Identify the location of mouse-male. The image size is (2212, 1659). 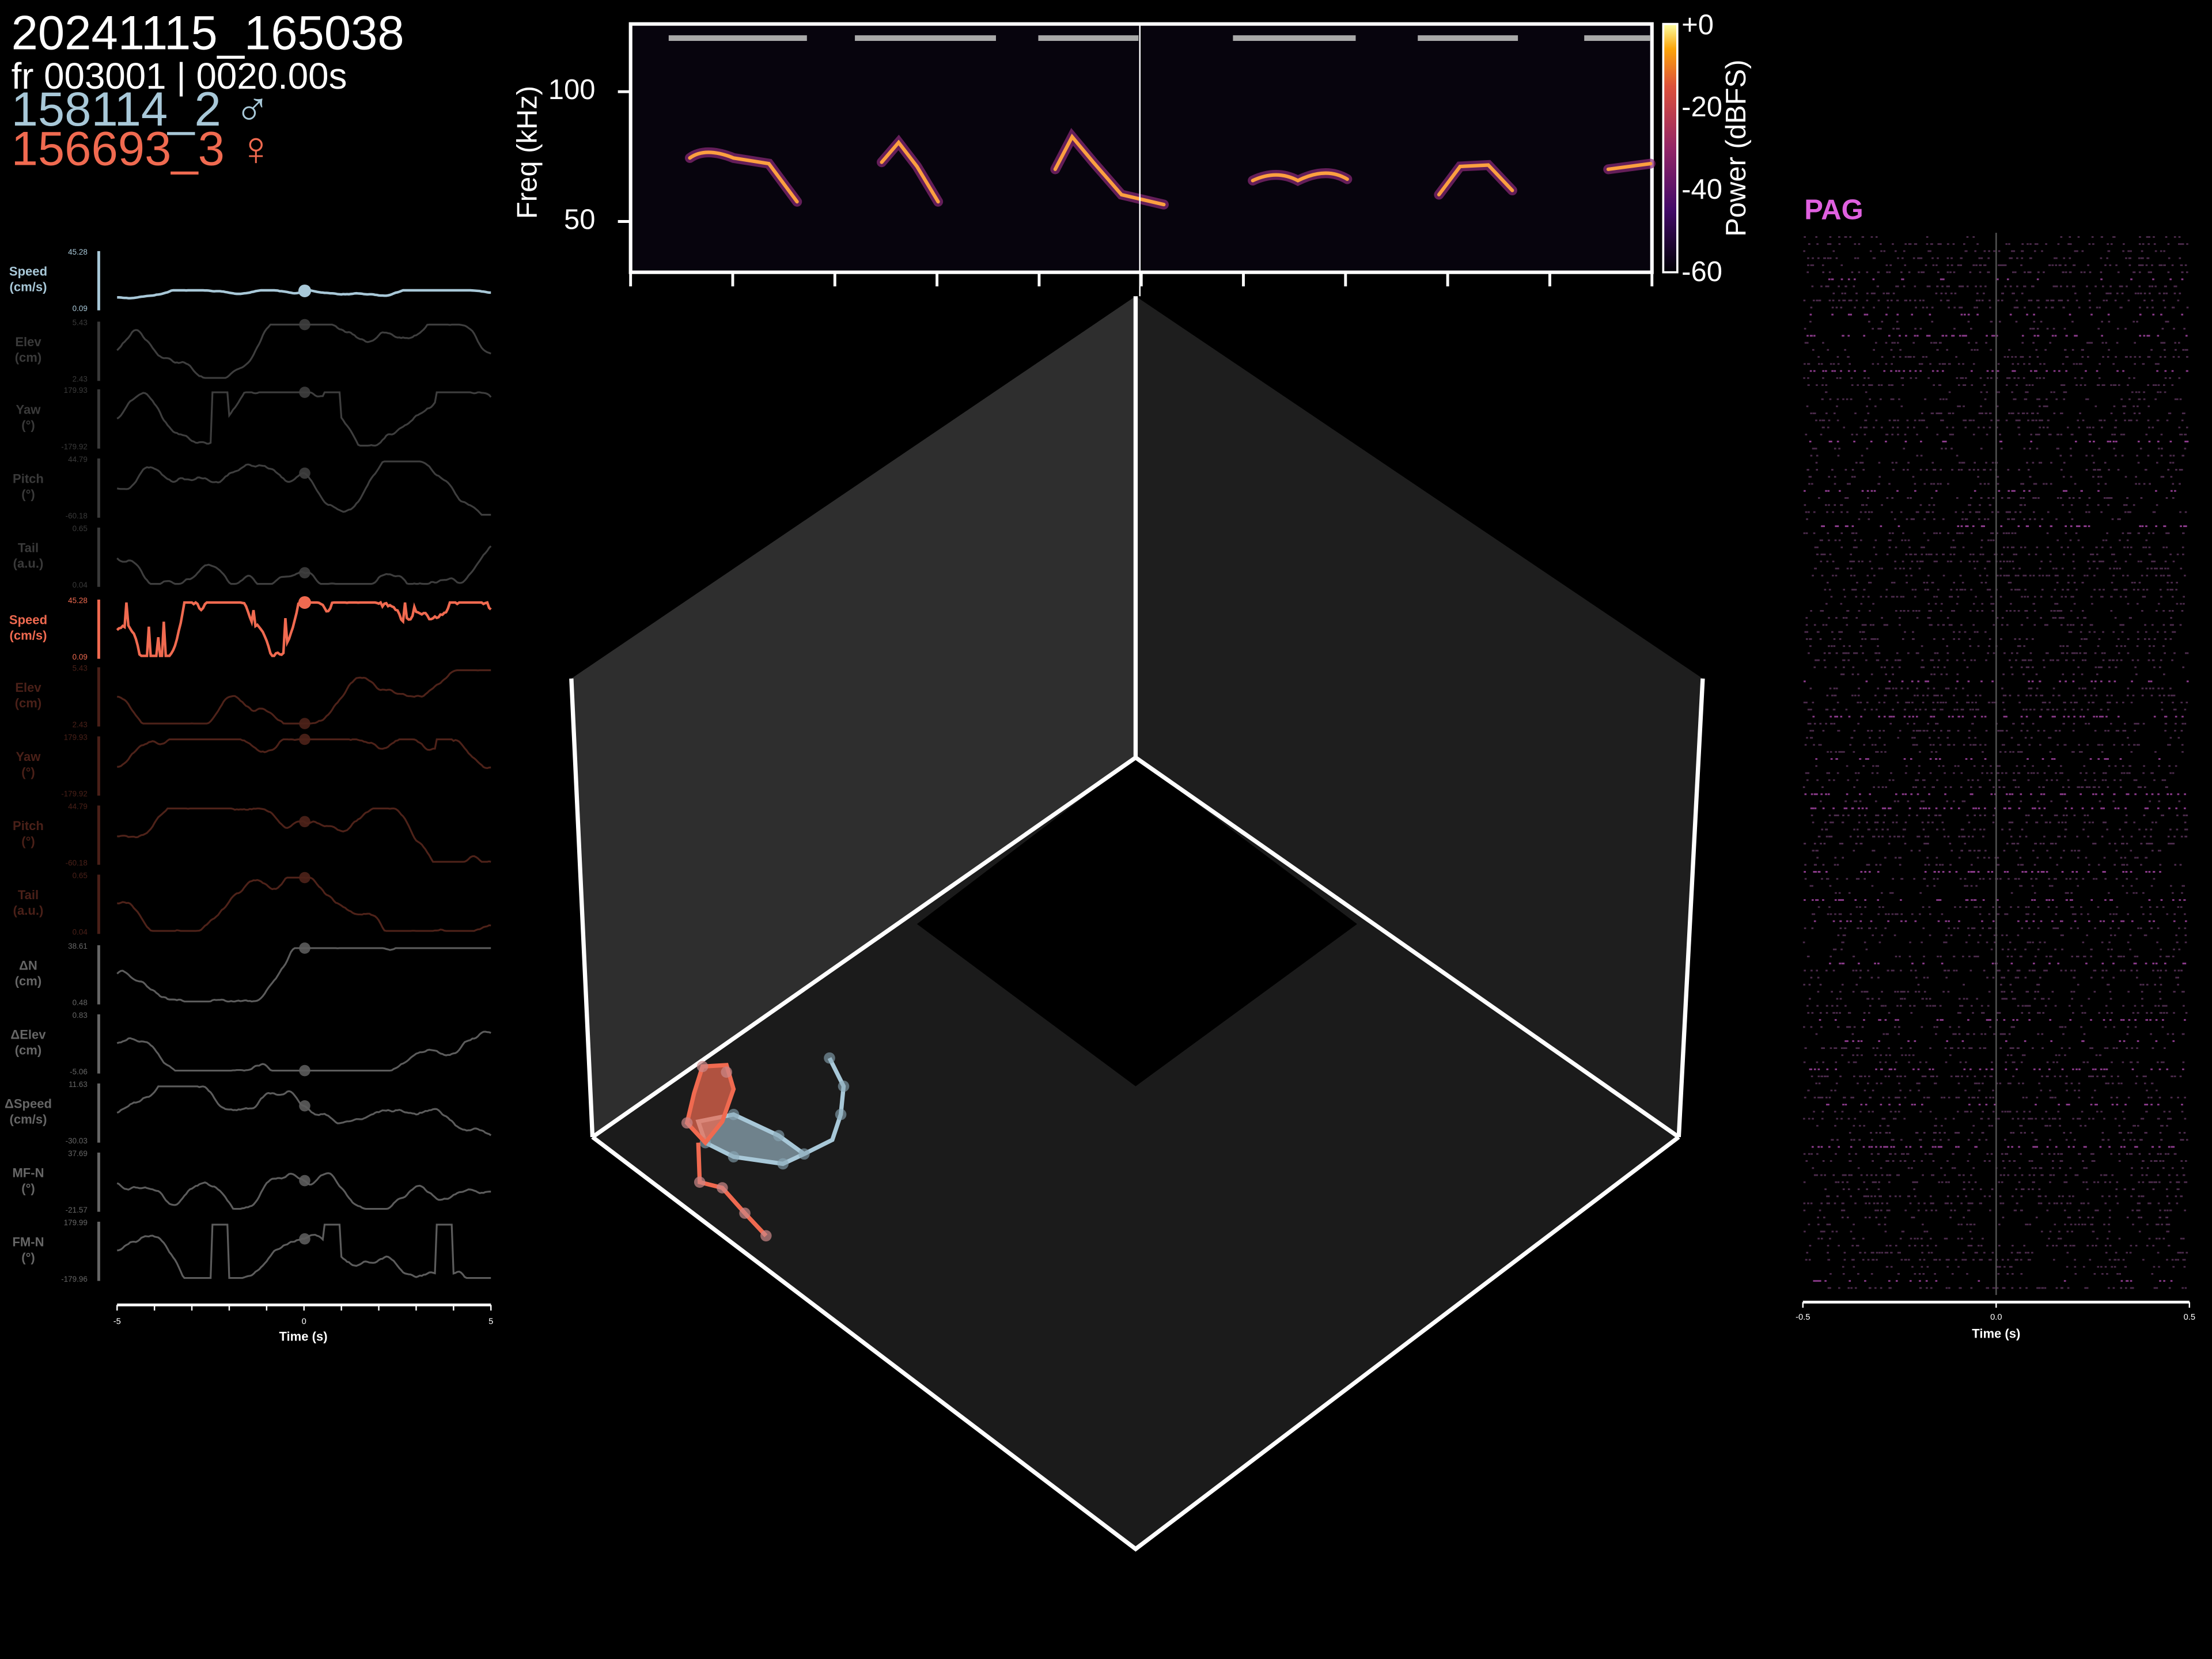
(772, 1111).